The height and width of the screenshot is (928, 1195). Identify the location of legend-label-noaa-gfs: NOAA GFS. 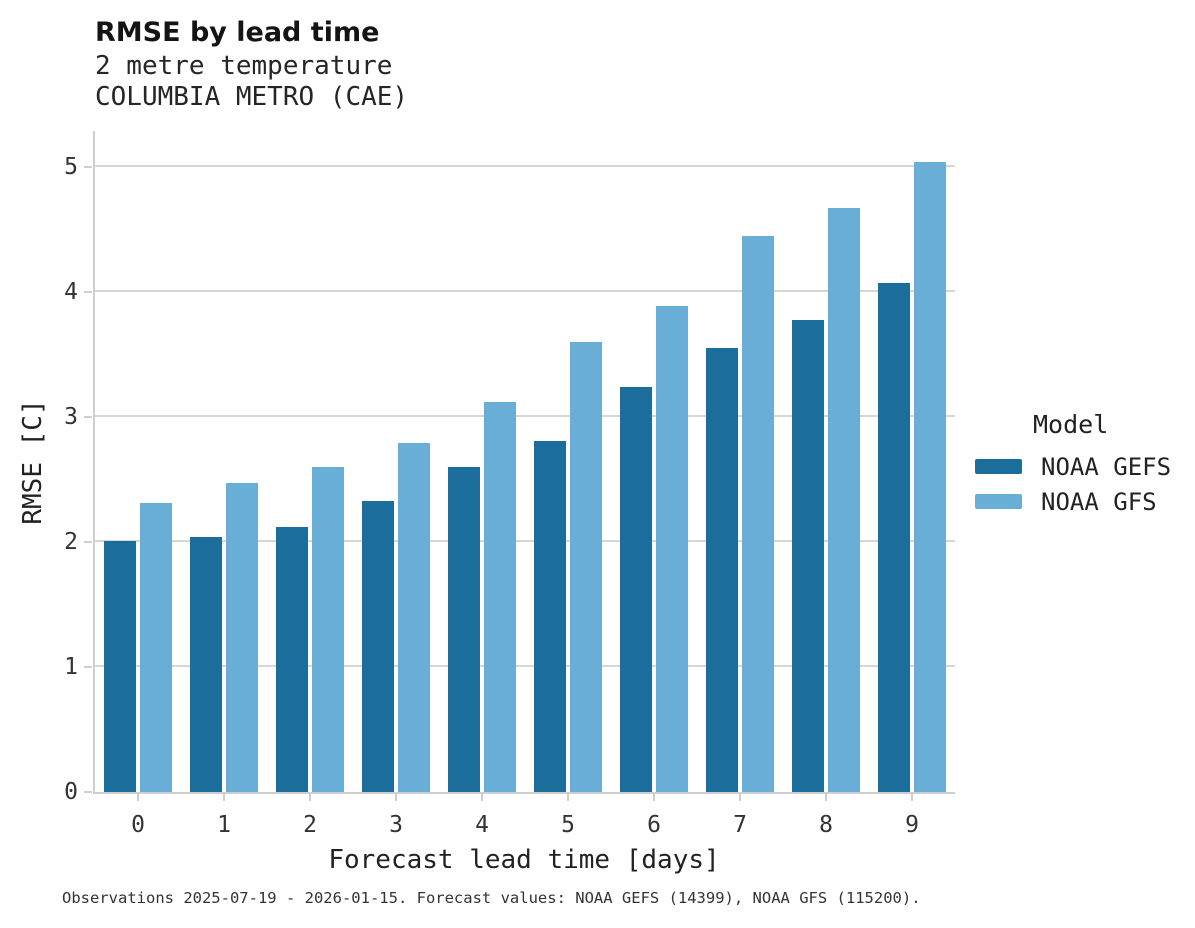
(1099, 501).